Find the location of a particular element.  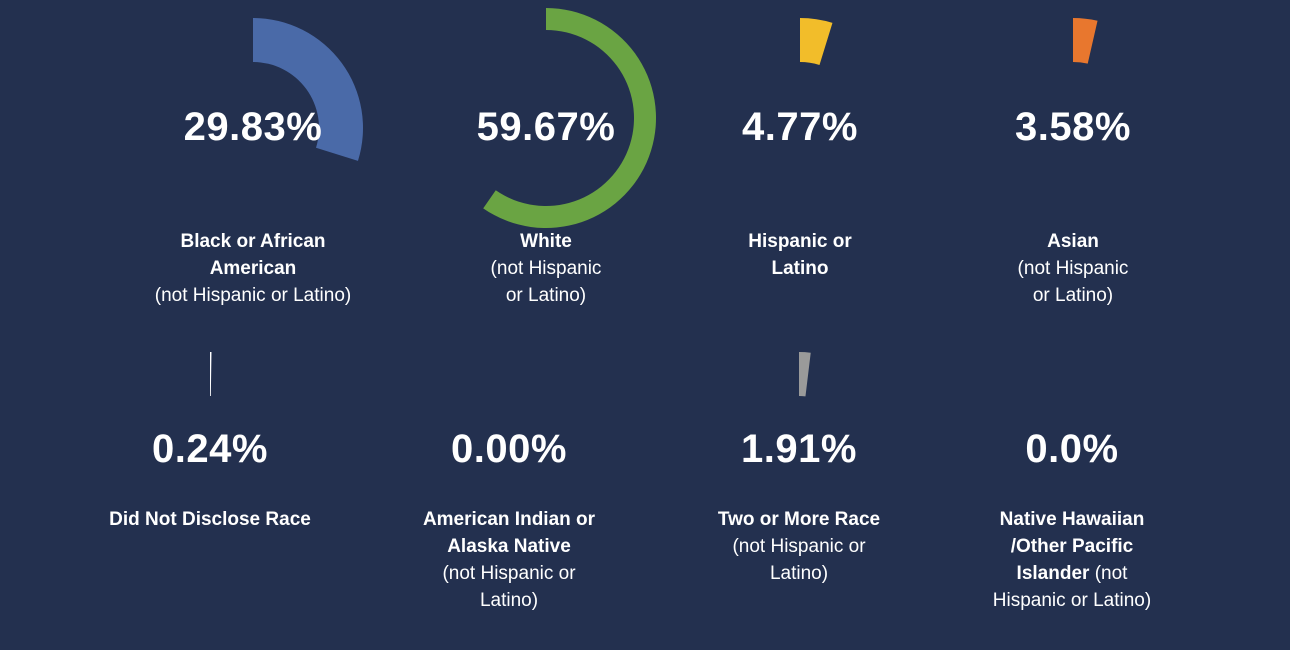

label-line: Native Hawaiian is located at coordinates (1072, 519).